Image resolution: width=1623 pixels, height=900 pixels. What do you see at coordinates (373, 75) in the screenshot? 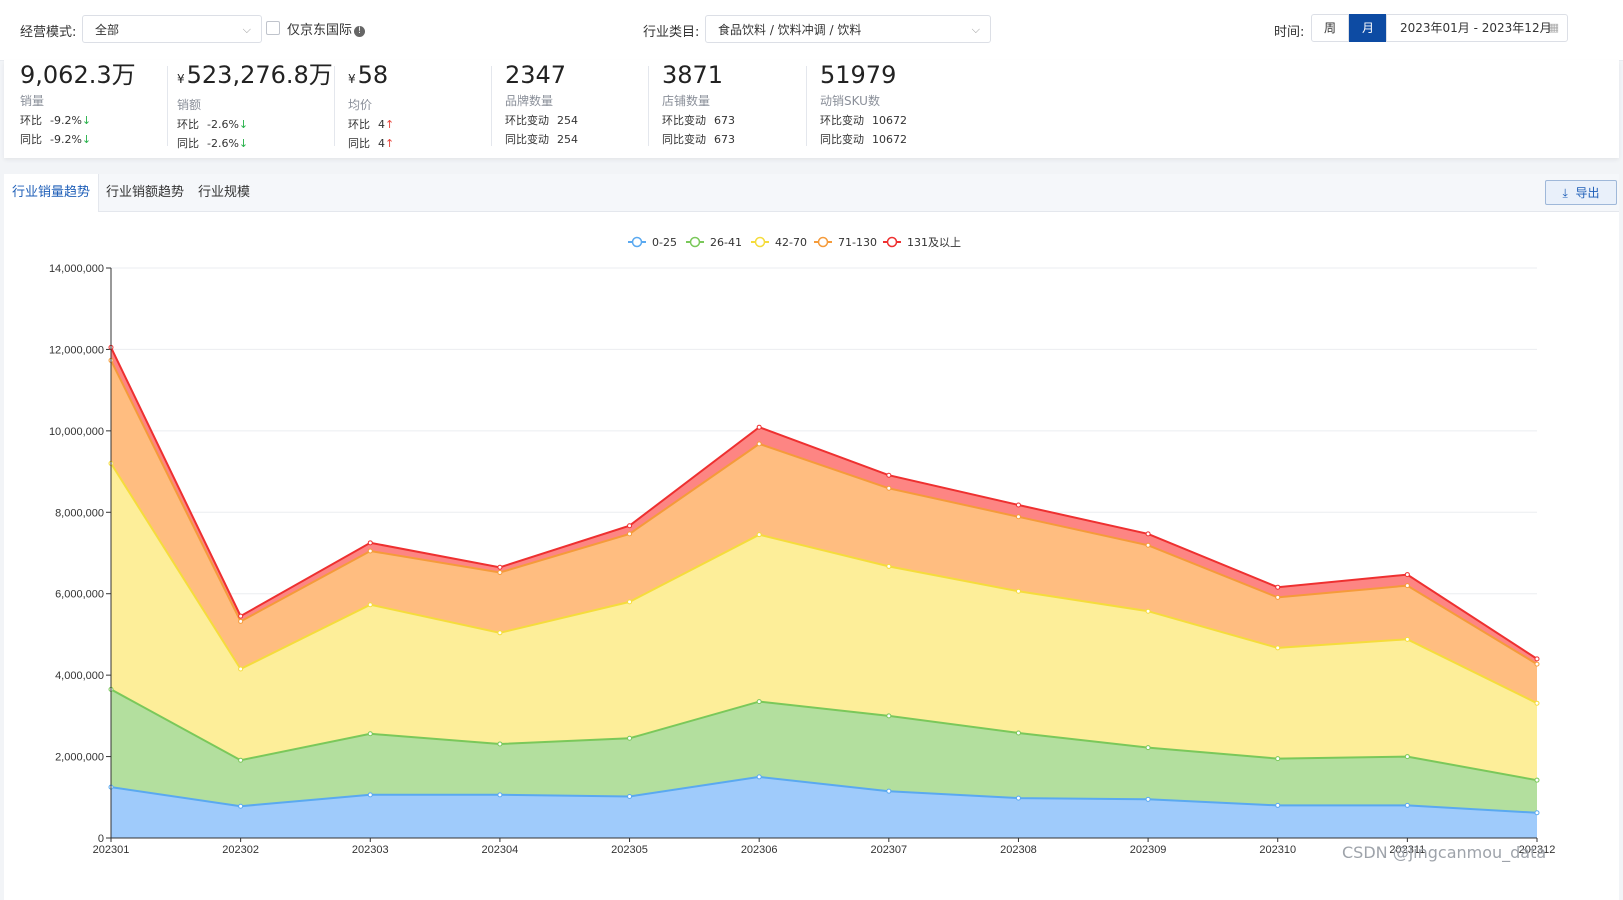
I see `stat-number: 58` at bounding box center [373, 75].